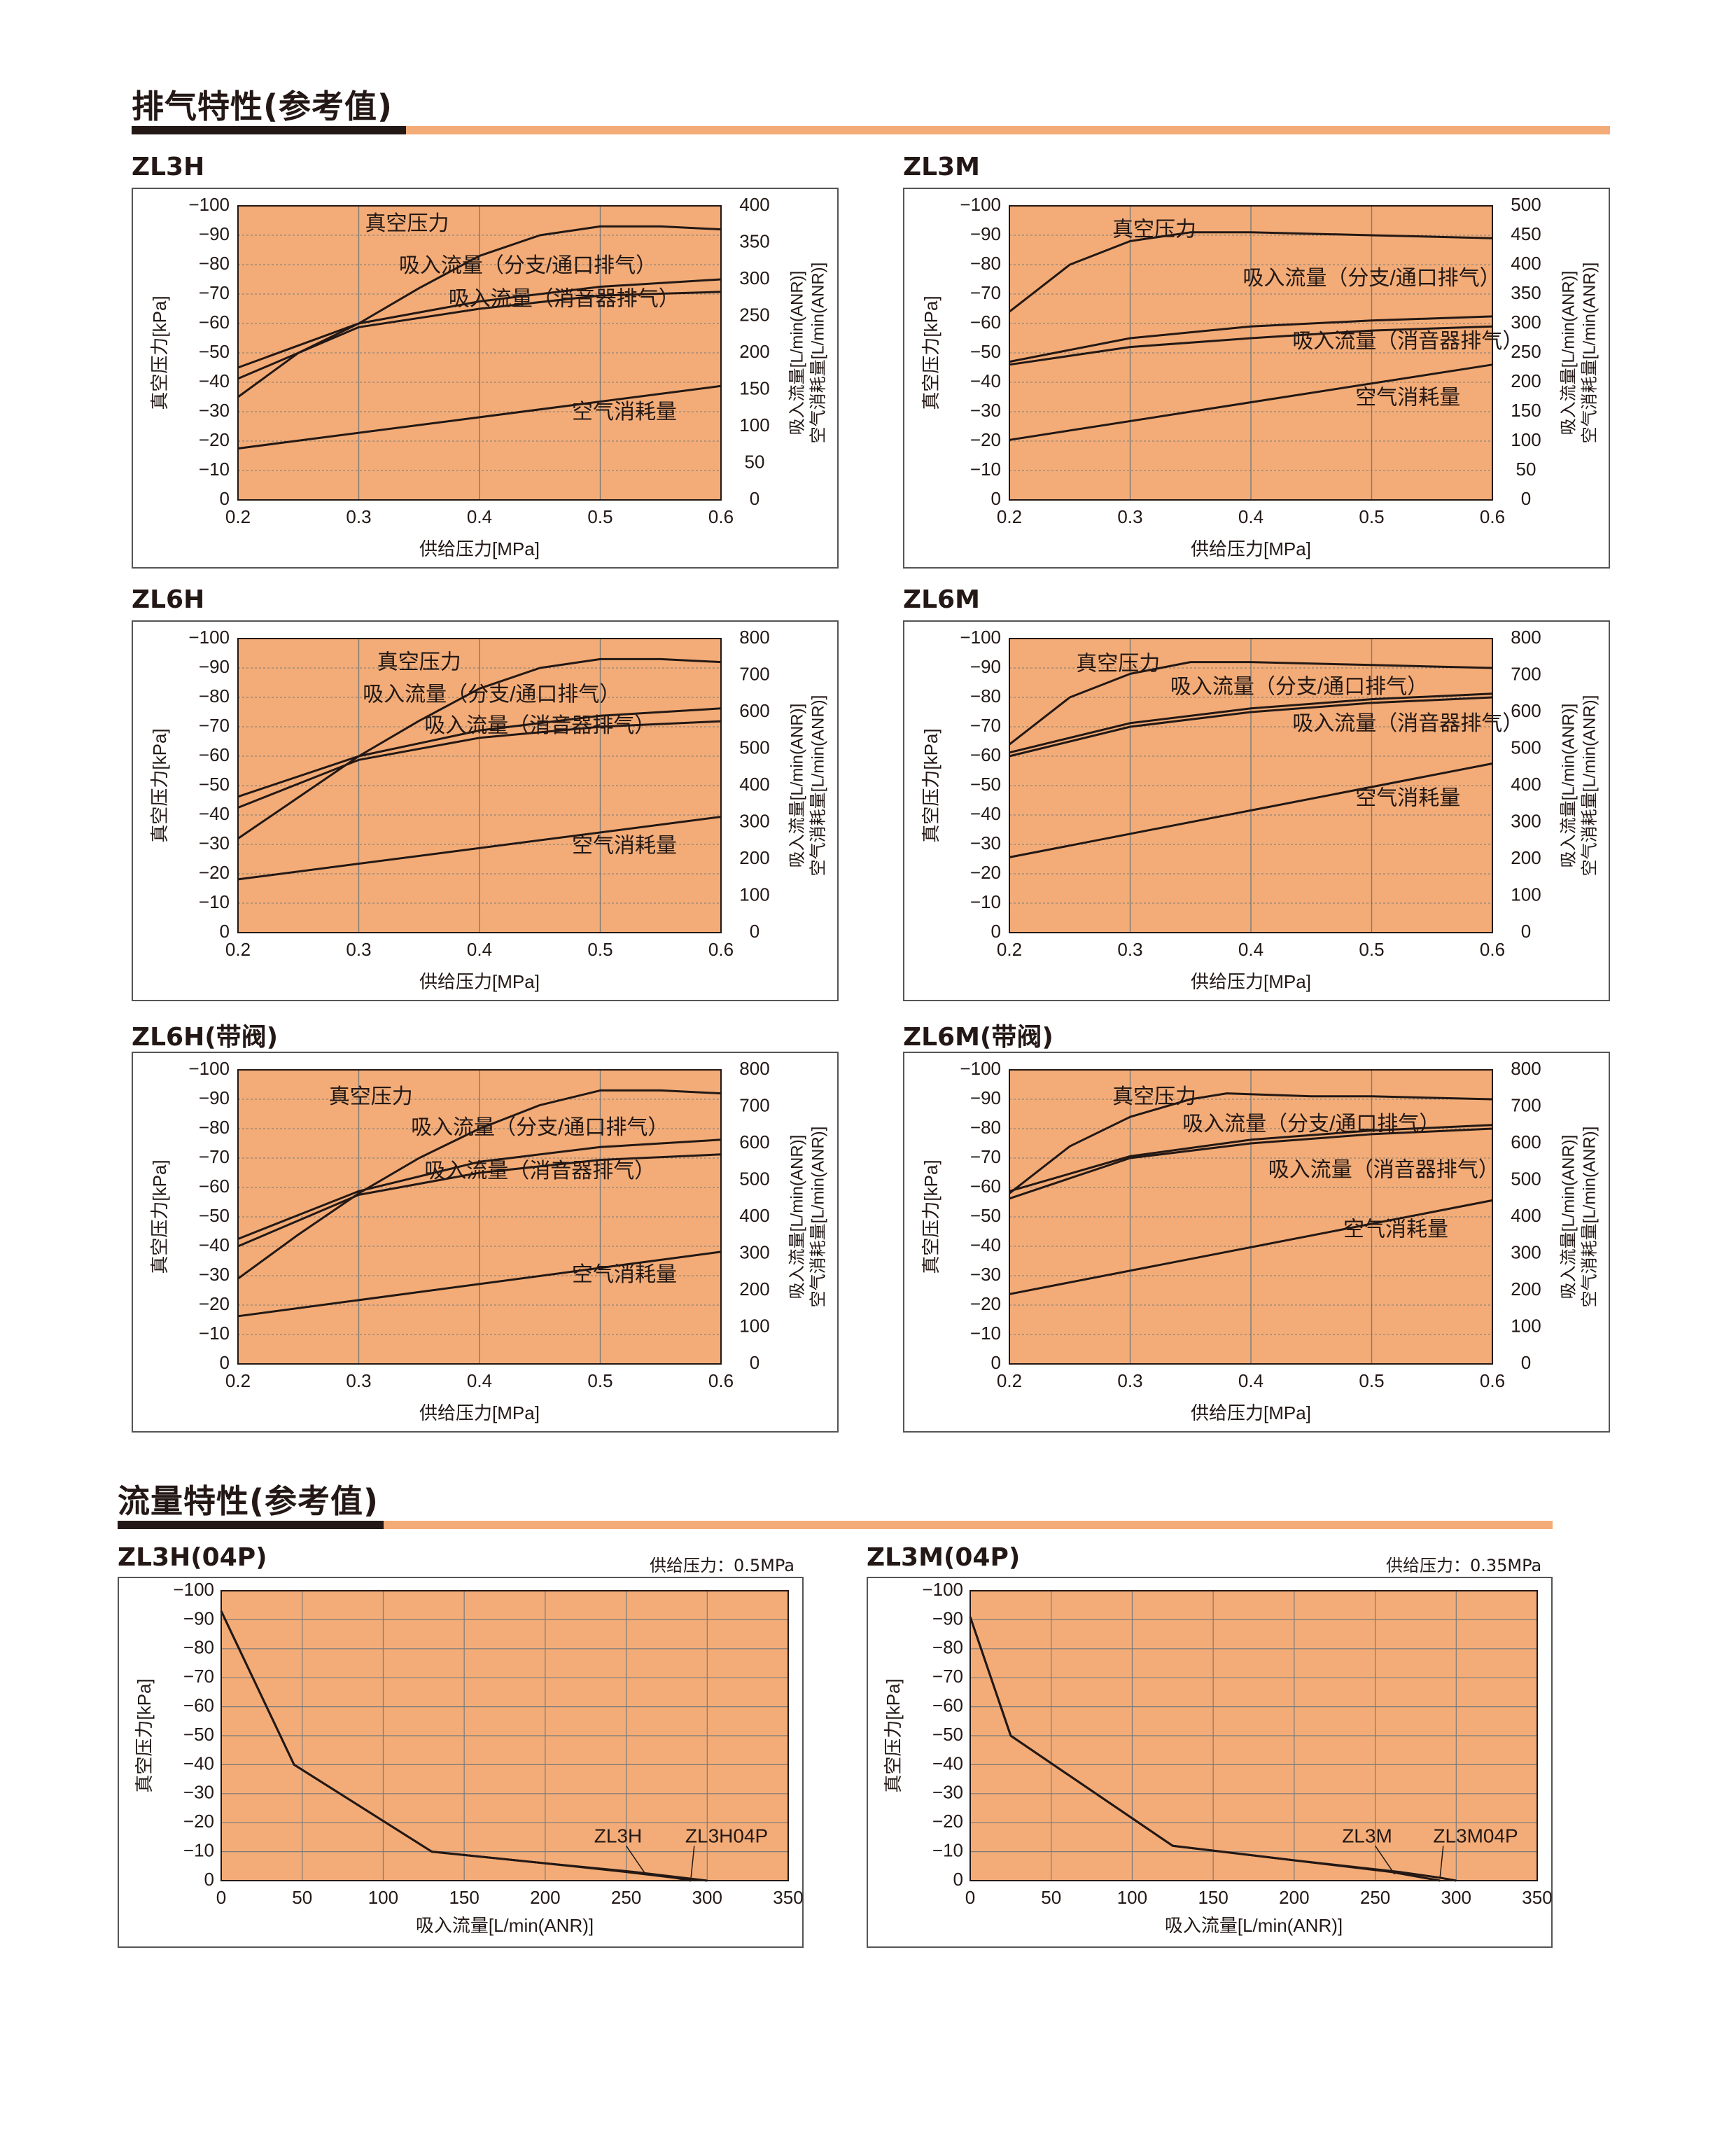 The height and width of the screenshot is (2139, 1736). I want to click on y-tick-label: −90, so click(214, 1097).